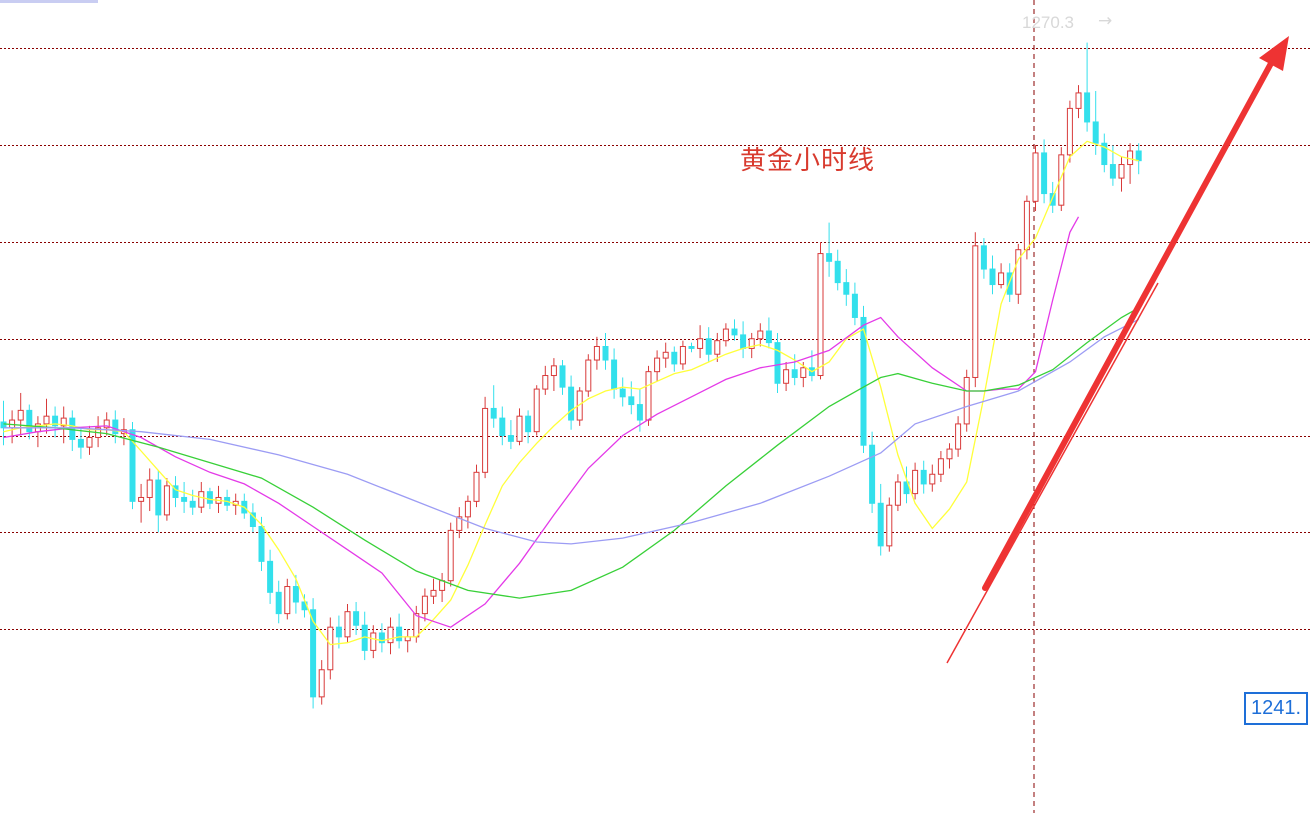 This screenshot has height=813, width=1312. Describe the element at coordinates (1105, 21) in the screenshot. I see `high-price-arrow-icon: →` at that location.